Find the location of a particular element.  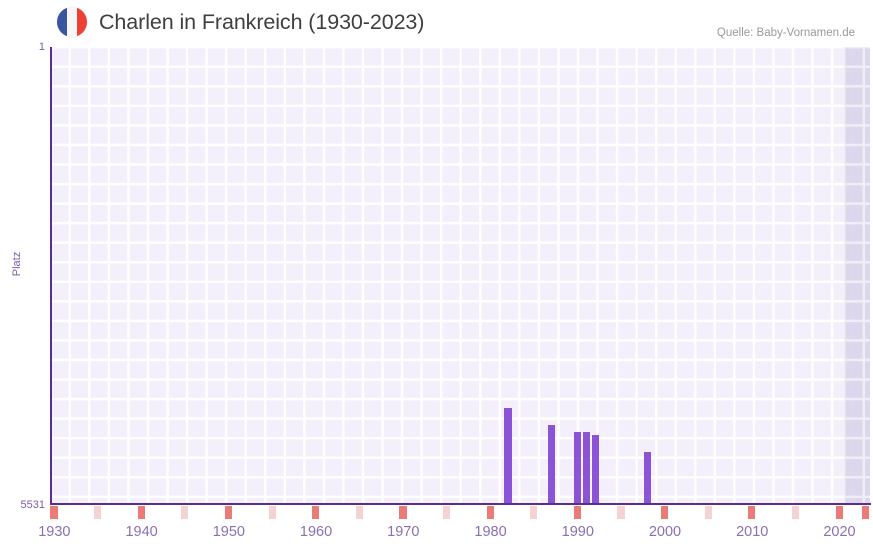

x-tick-minor-1975 is located at coordinates (446, 512).